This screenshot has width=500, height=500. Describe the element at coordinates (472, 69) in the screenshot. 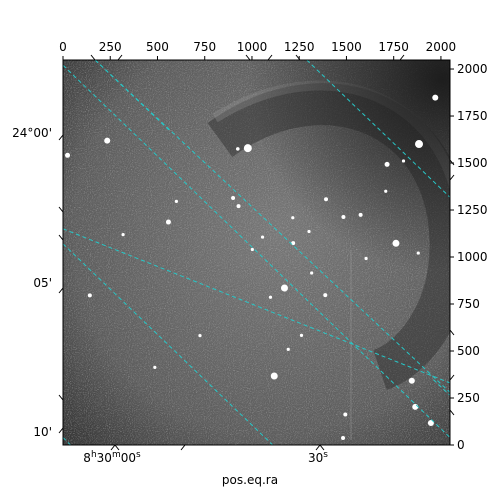

I see `y-tick-label-2000: 2000` at that location.